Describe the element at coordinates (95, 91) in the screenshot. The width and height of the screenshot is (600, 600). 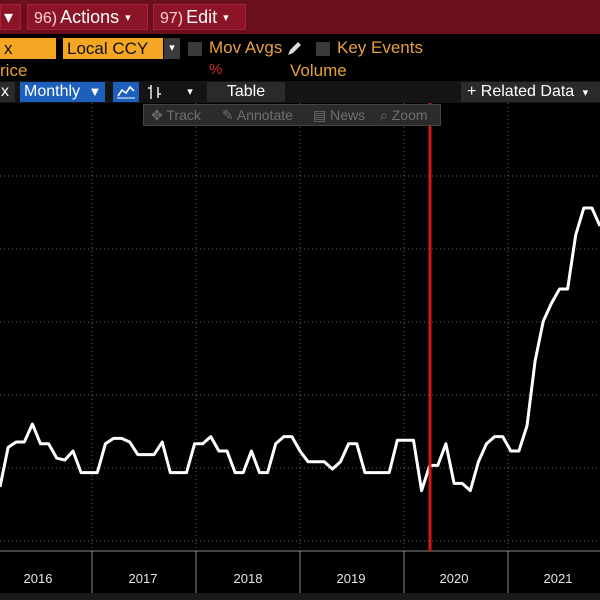
I see `chevron-down-icon: ▼` at that location.